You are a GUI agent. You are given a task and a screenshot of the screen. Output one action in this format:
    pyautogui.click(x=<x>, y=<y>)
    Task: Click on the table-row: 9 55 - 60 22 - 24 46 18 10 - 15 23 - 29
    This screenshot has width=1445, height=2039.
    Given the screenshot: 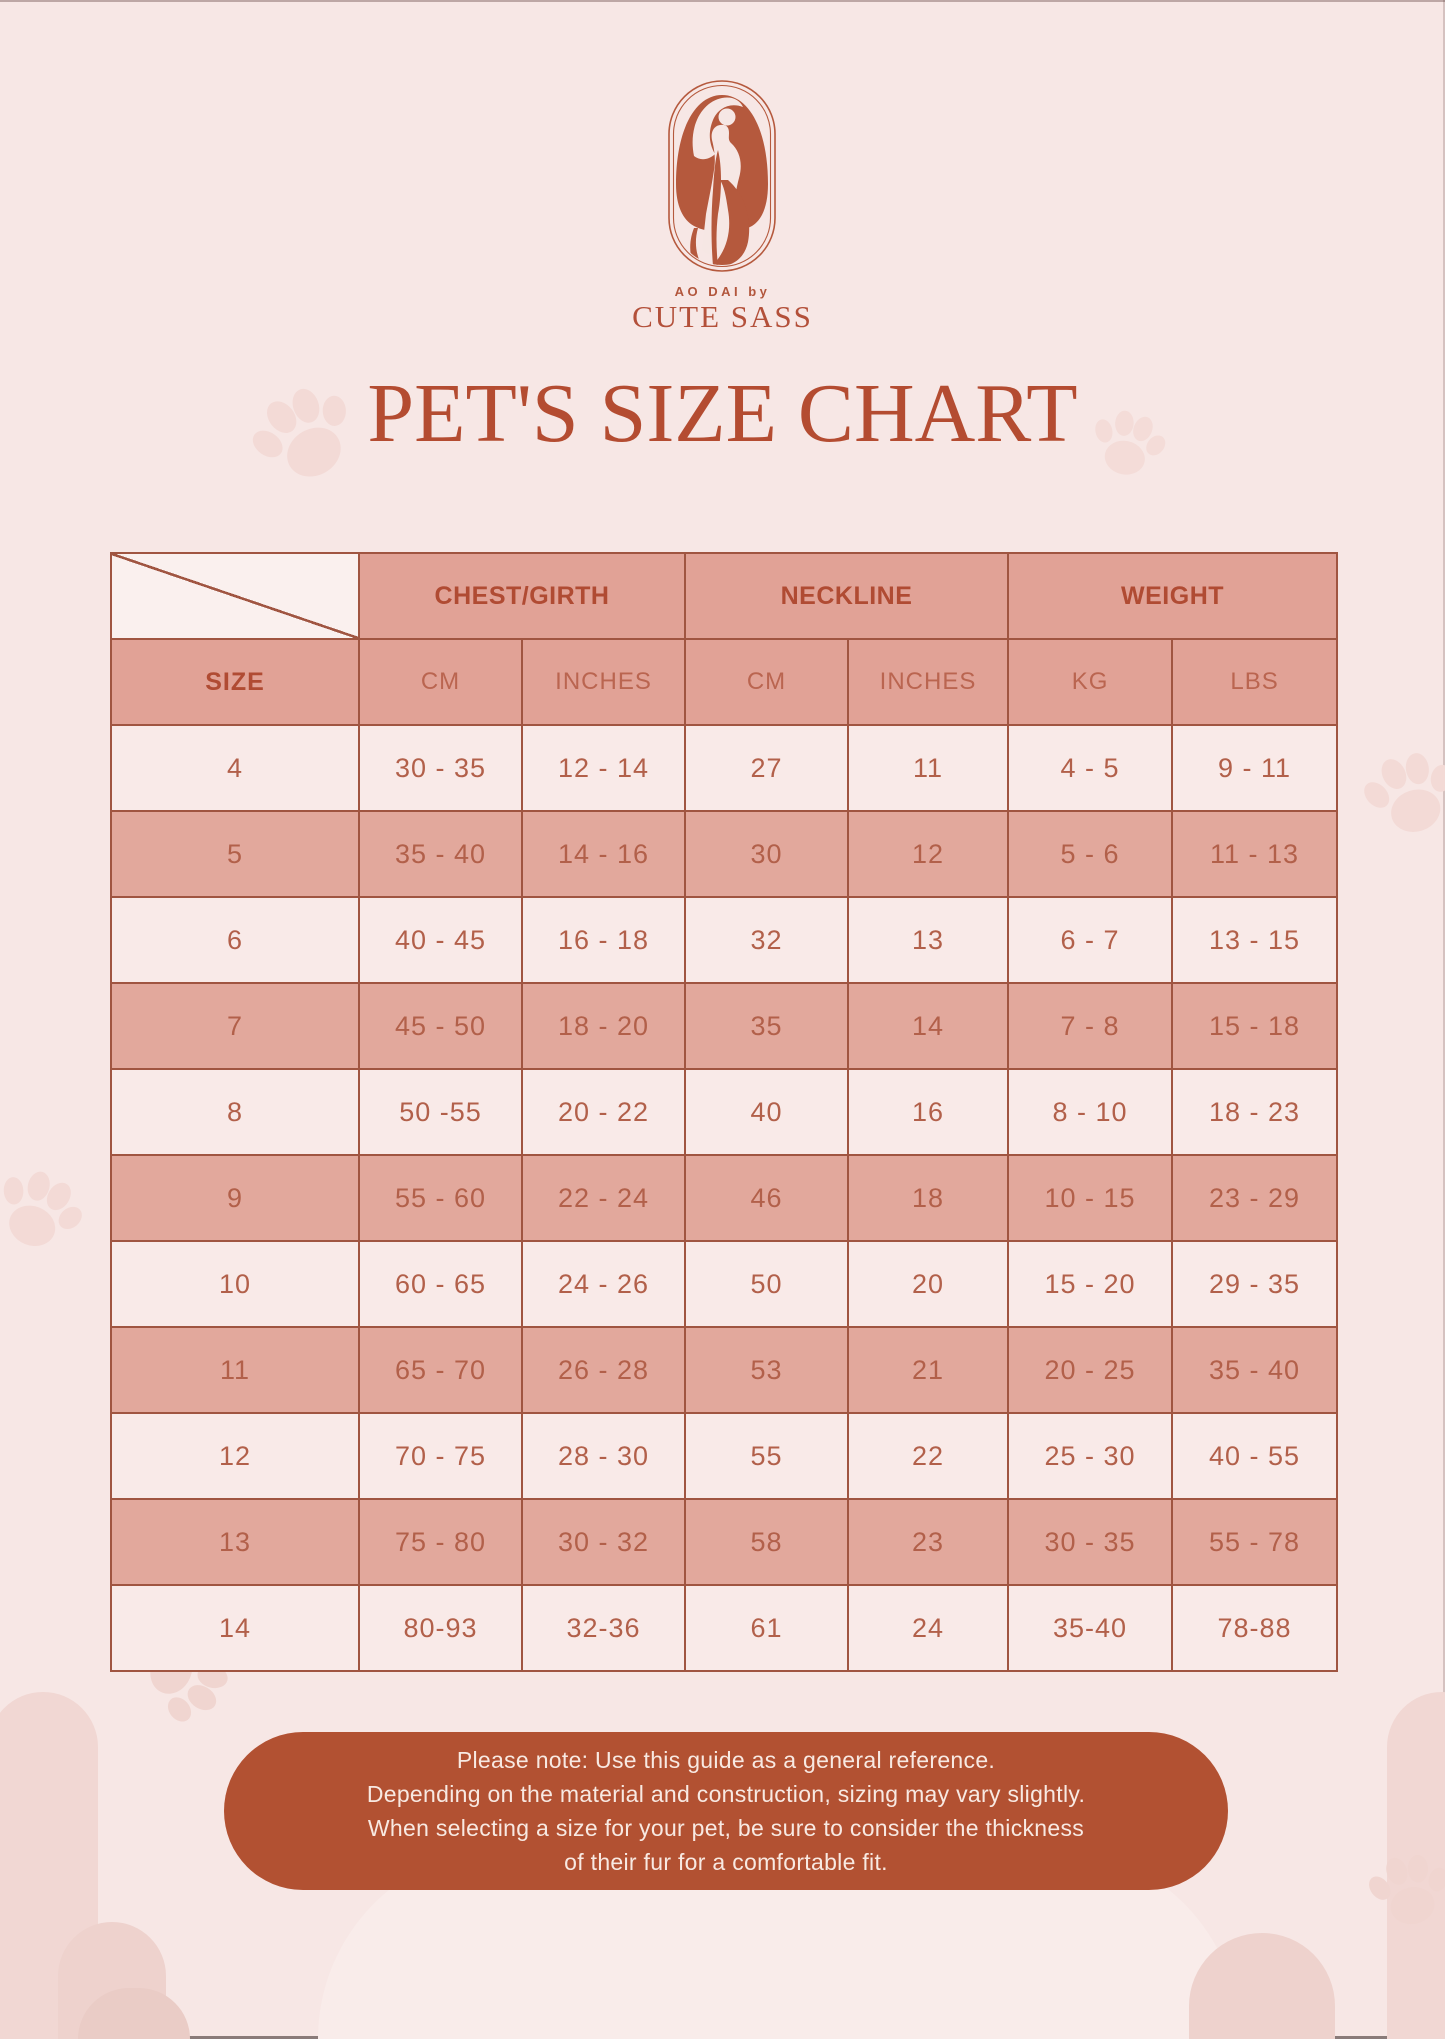 What is the action you would take?
    pyautogui.click(x=724, y=1198)
    